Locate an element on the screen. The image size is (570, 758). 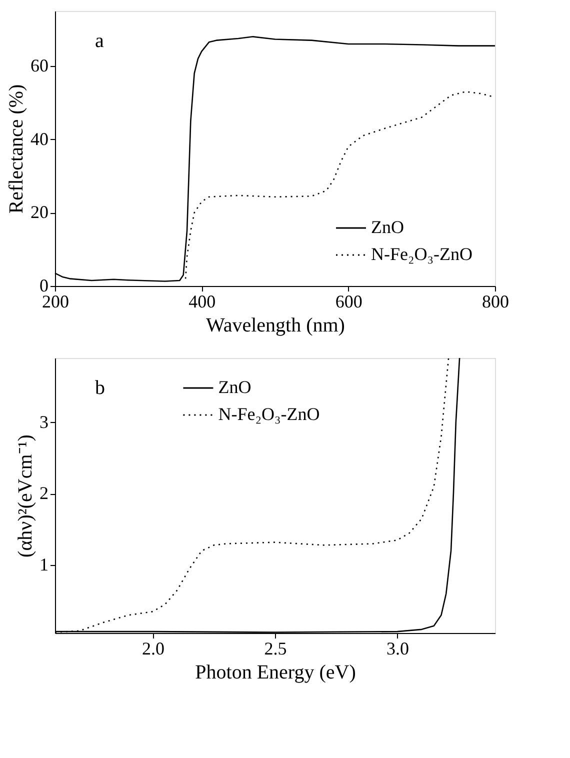
x-axis-title: Wavelength (nm) is located at coordinates (275, 325).